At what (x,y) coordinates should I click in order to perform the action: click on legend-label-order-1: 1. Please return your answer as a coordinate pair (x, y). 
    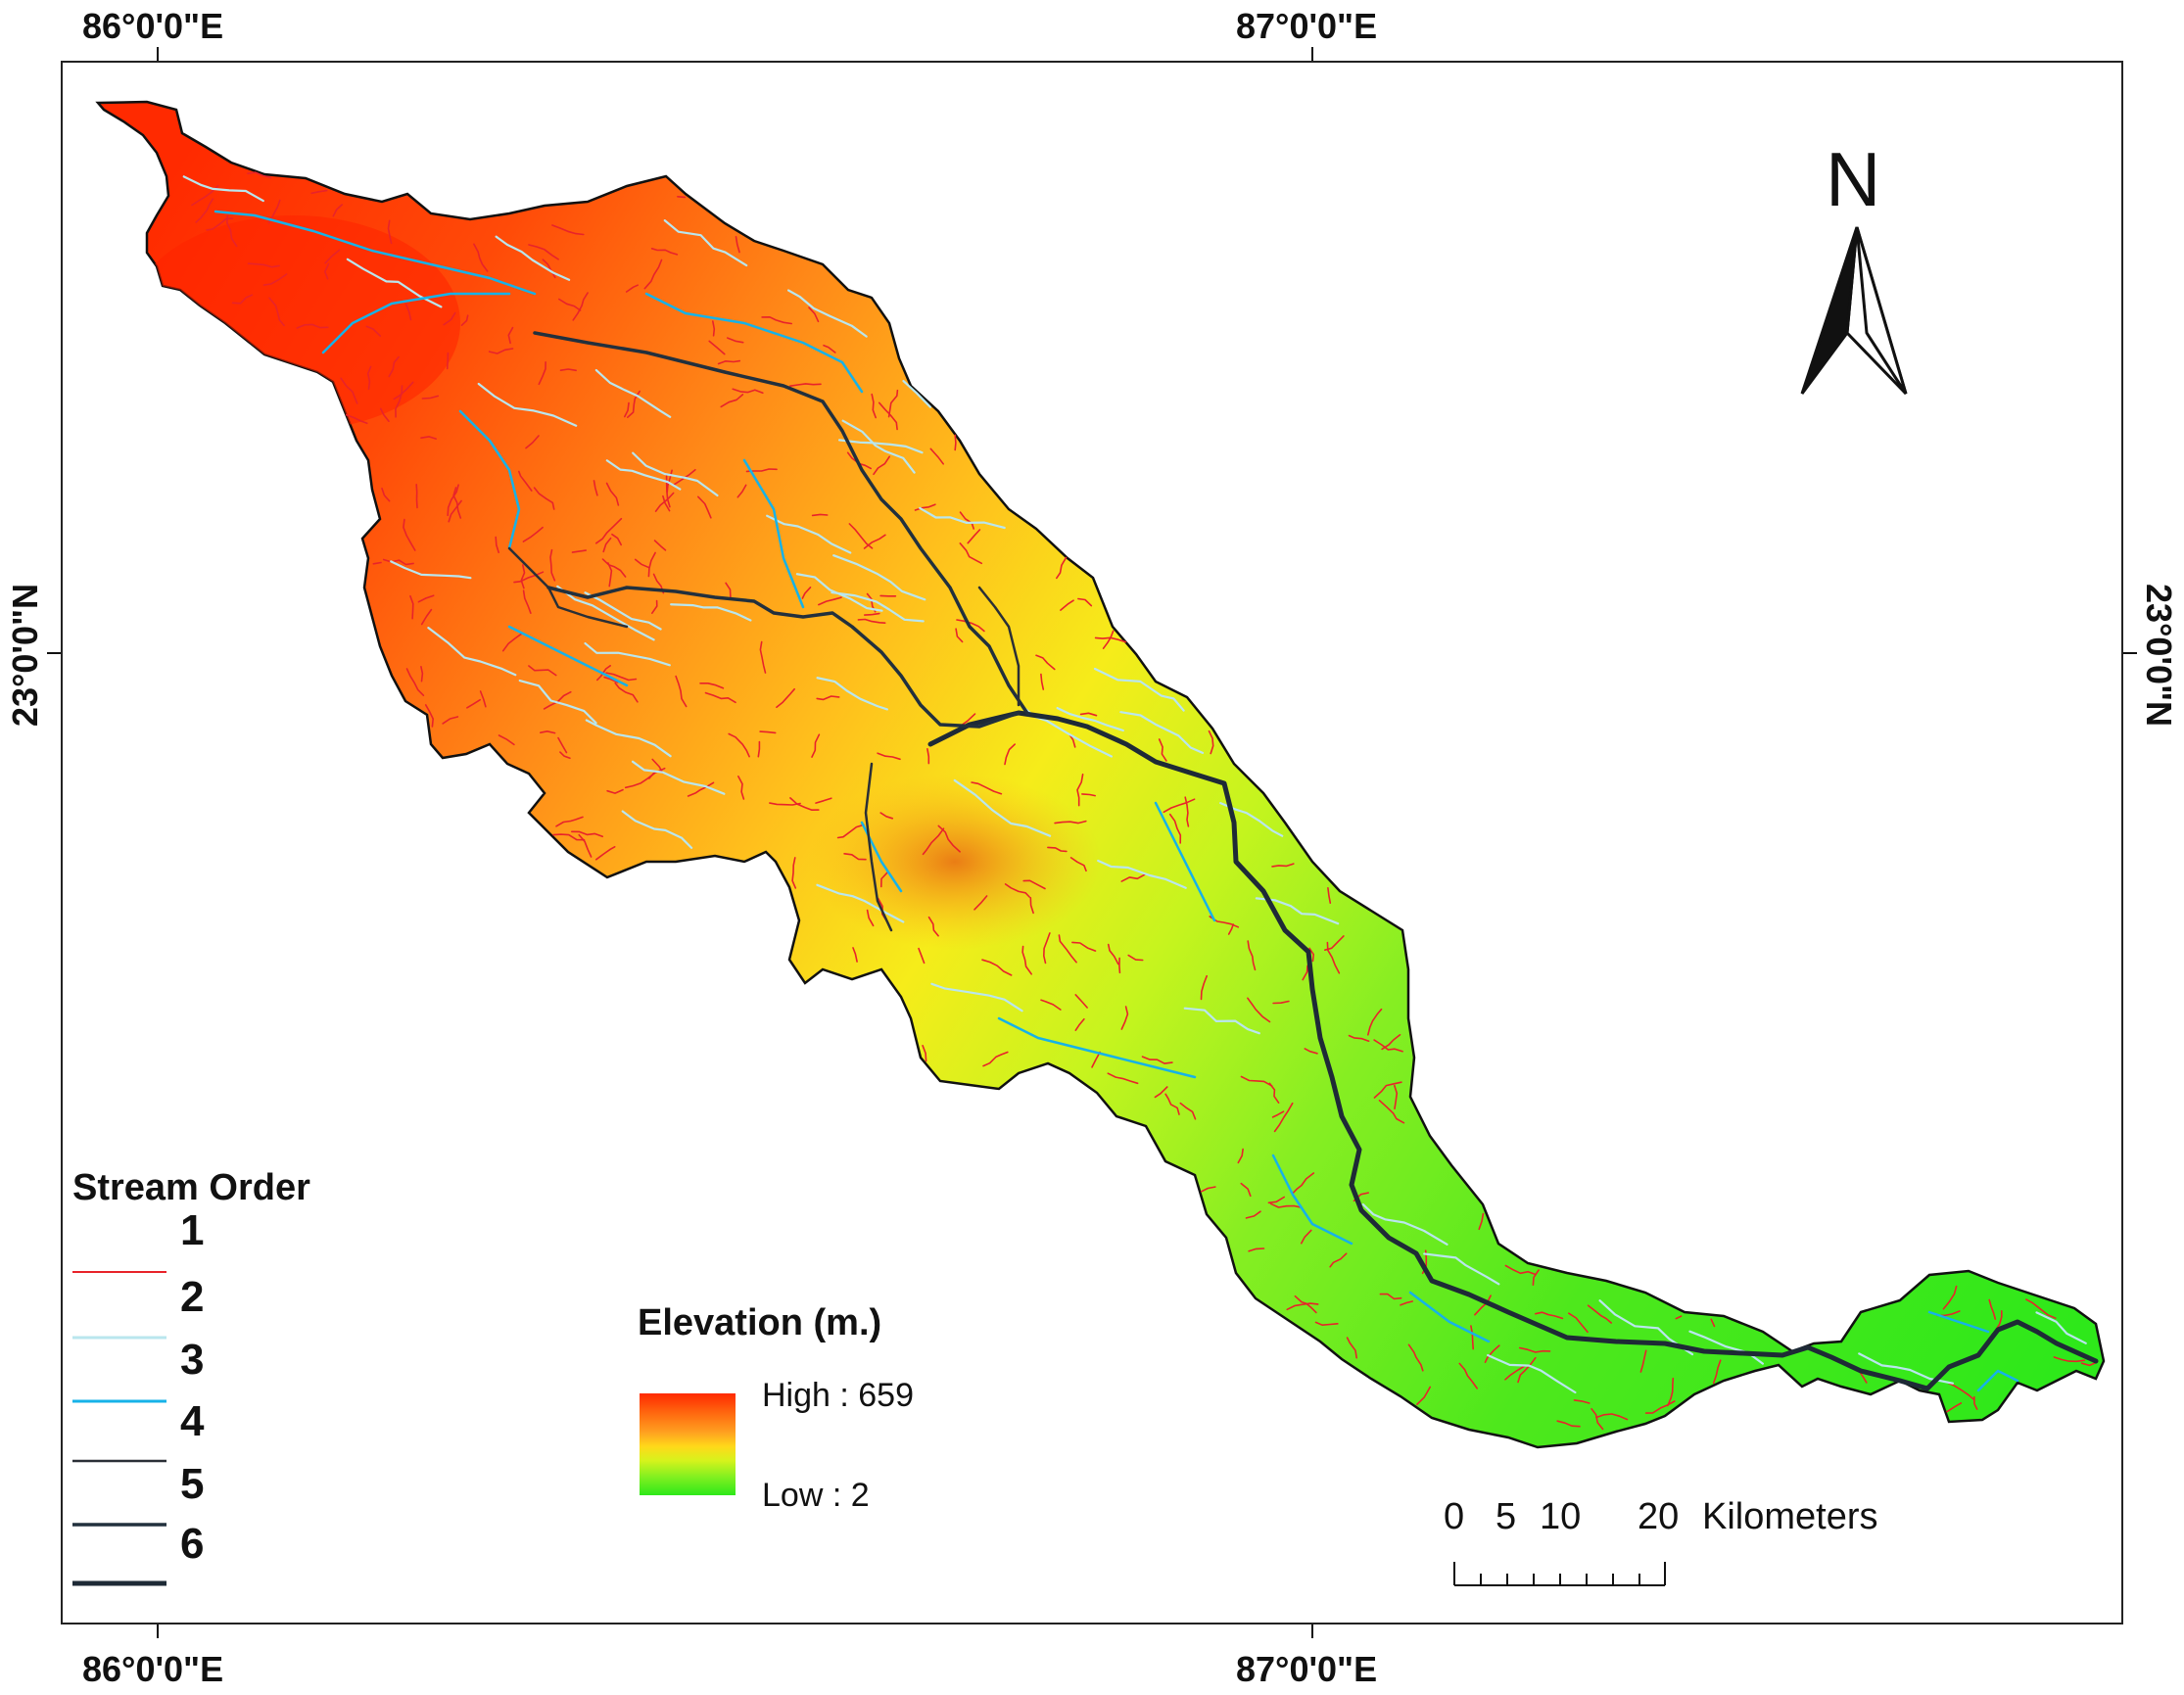
    Looking at the image, I should click on (192, 1230).